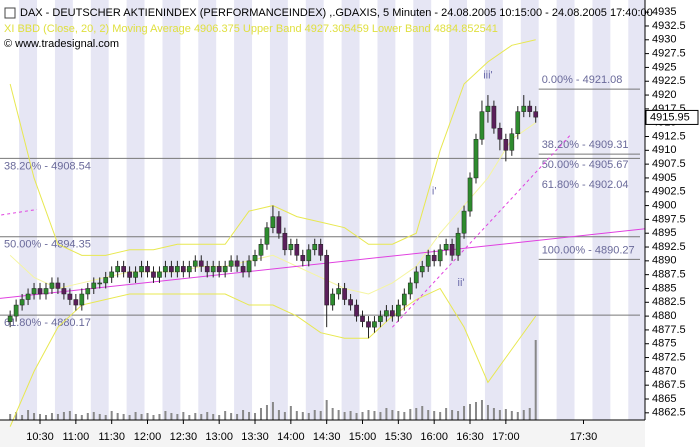 The image size is (699, 447). Describe the element at coordinates (111, 437) in the screenshot. I see `x-tick-label: 11:30` at that location.